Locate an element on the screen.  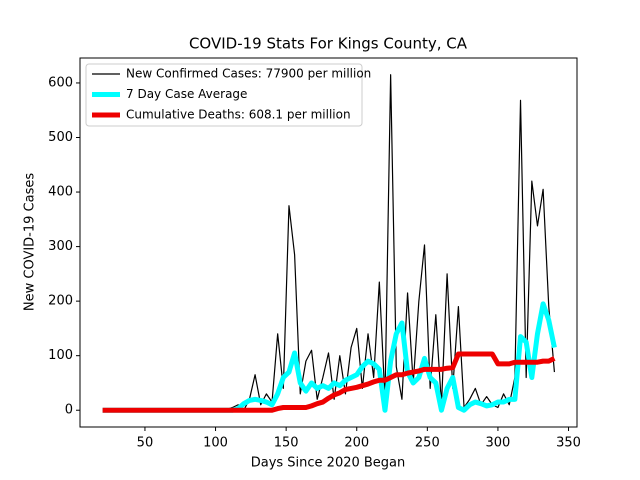
y-tick-label: 0 is located at coordinates (69, 410).